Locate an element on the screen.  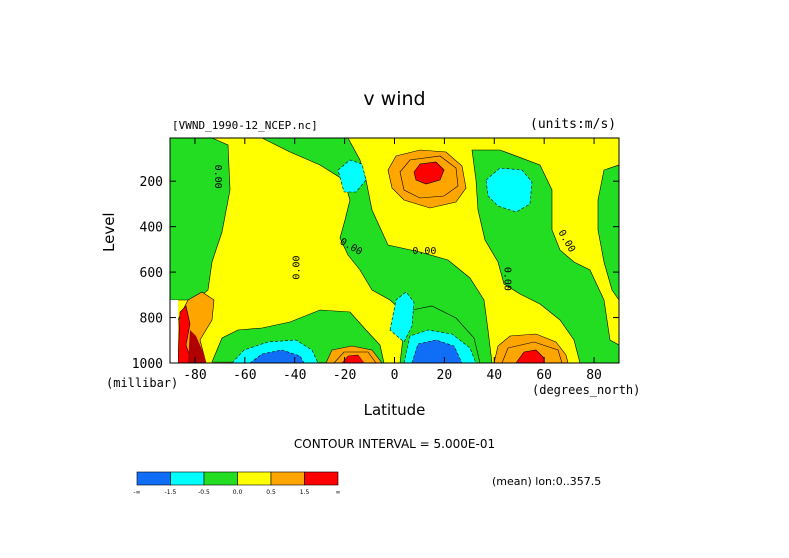
colorbar-legend: -∞ -1.5 -0.5 0.0 0.5 1.5 ∞ is located at coordinates (237, 483).